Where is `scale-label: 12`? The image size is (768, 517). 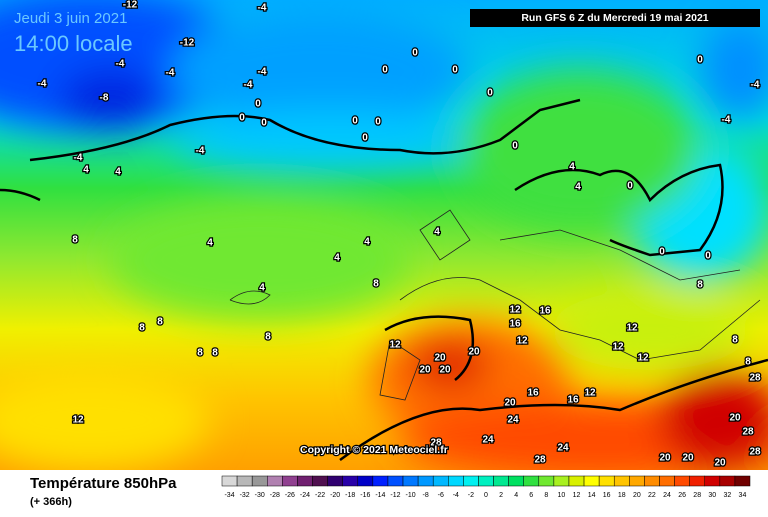
scale-label: 12 is located at coordinates (577, 495).